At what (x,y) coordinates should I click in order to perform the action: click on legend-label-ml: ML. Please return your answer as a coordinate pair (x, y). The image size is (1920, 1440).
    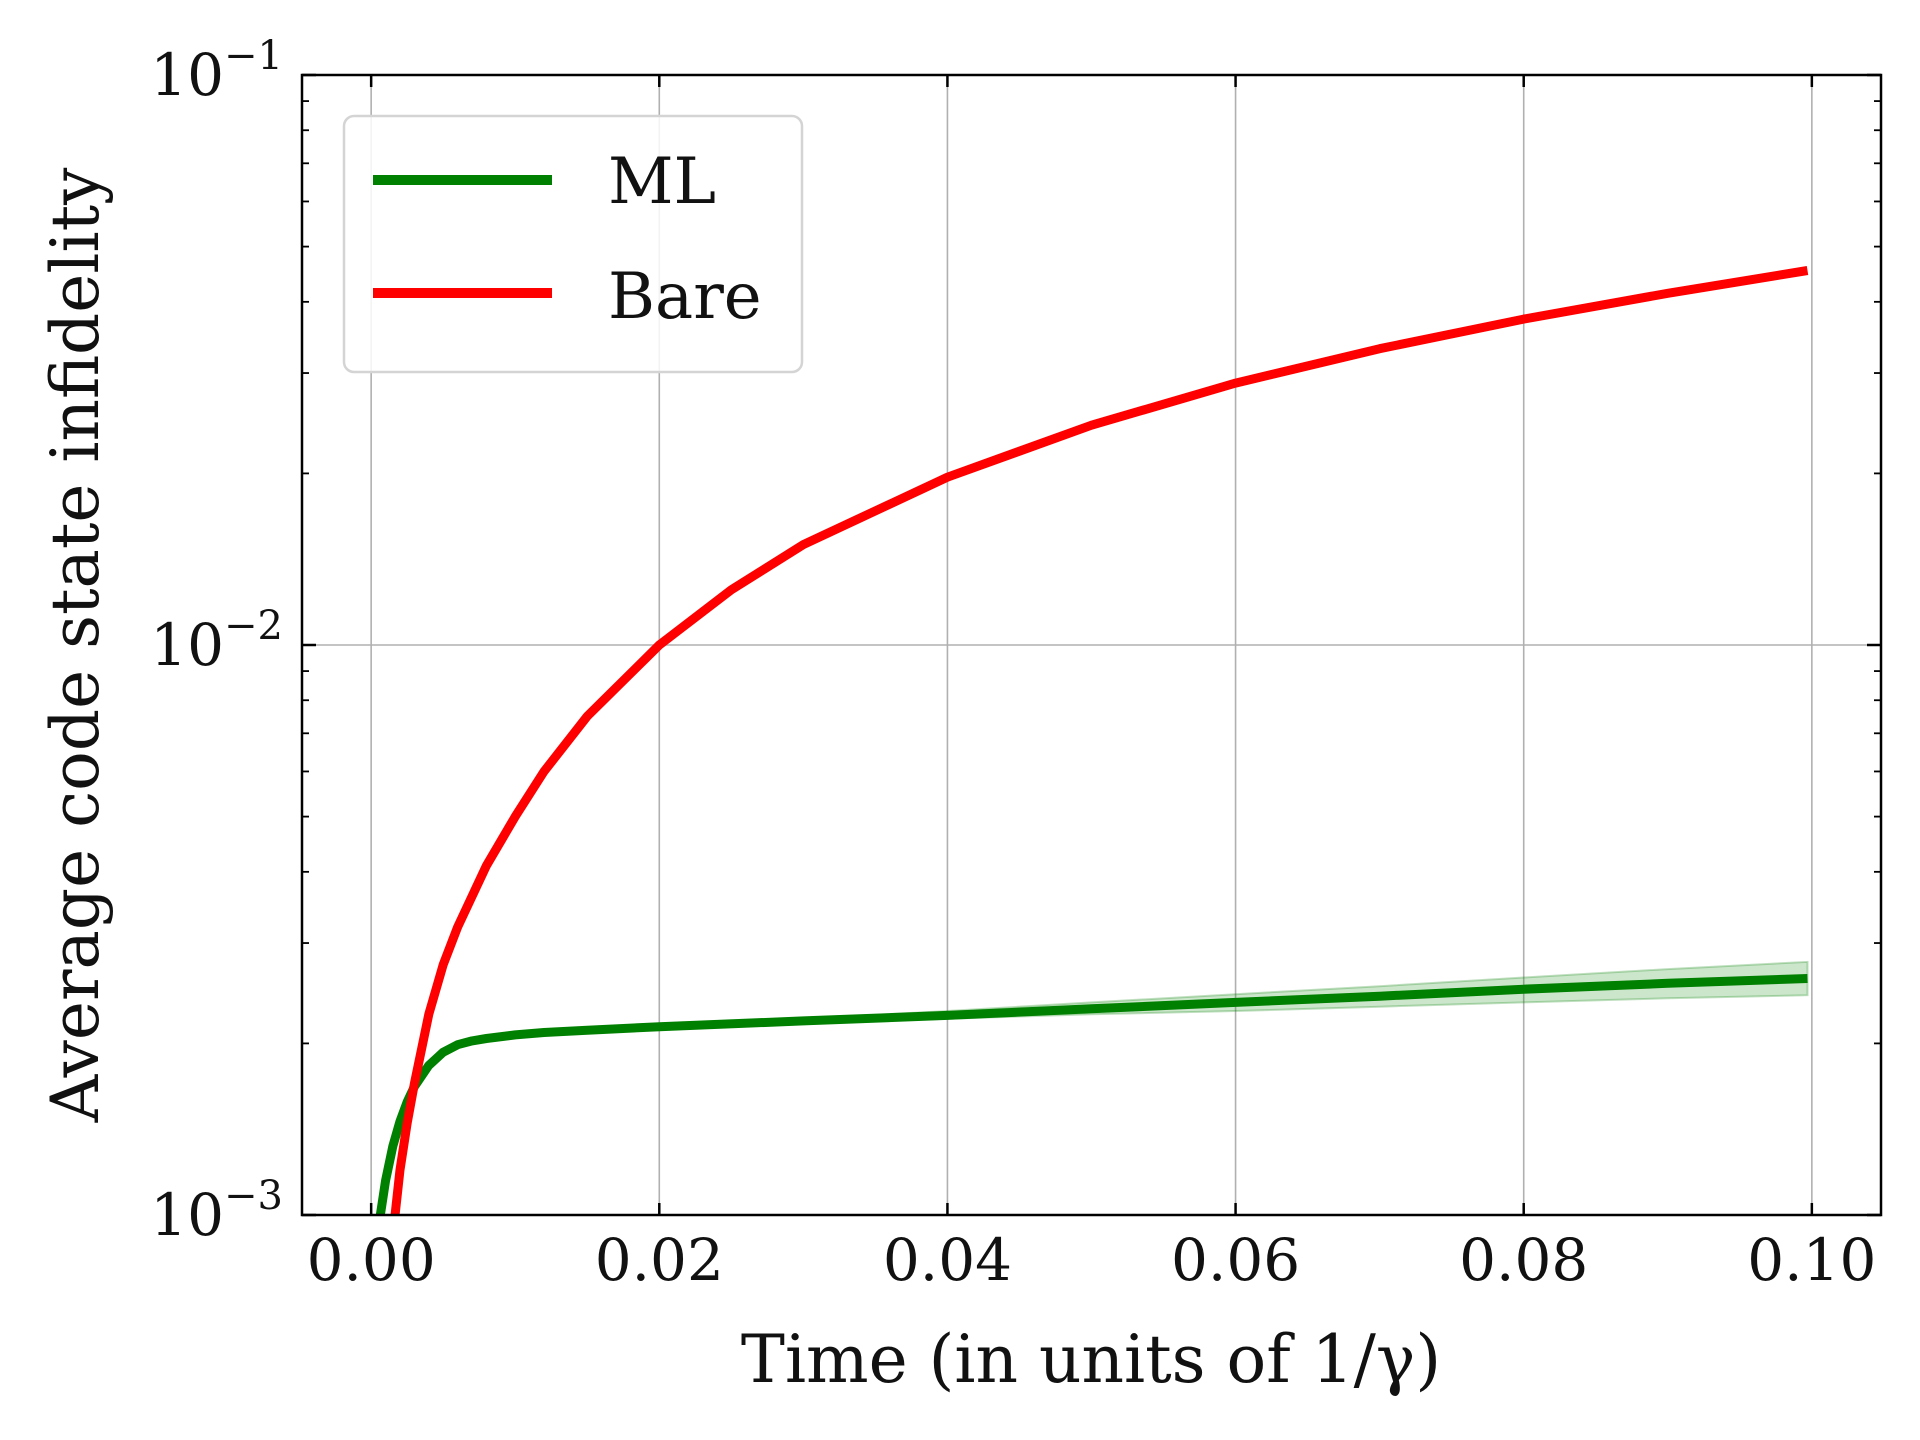
    Looking at the image, I should click on (662, 182).